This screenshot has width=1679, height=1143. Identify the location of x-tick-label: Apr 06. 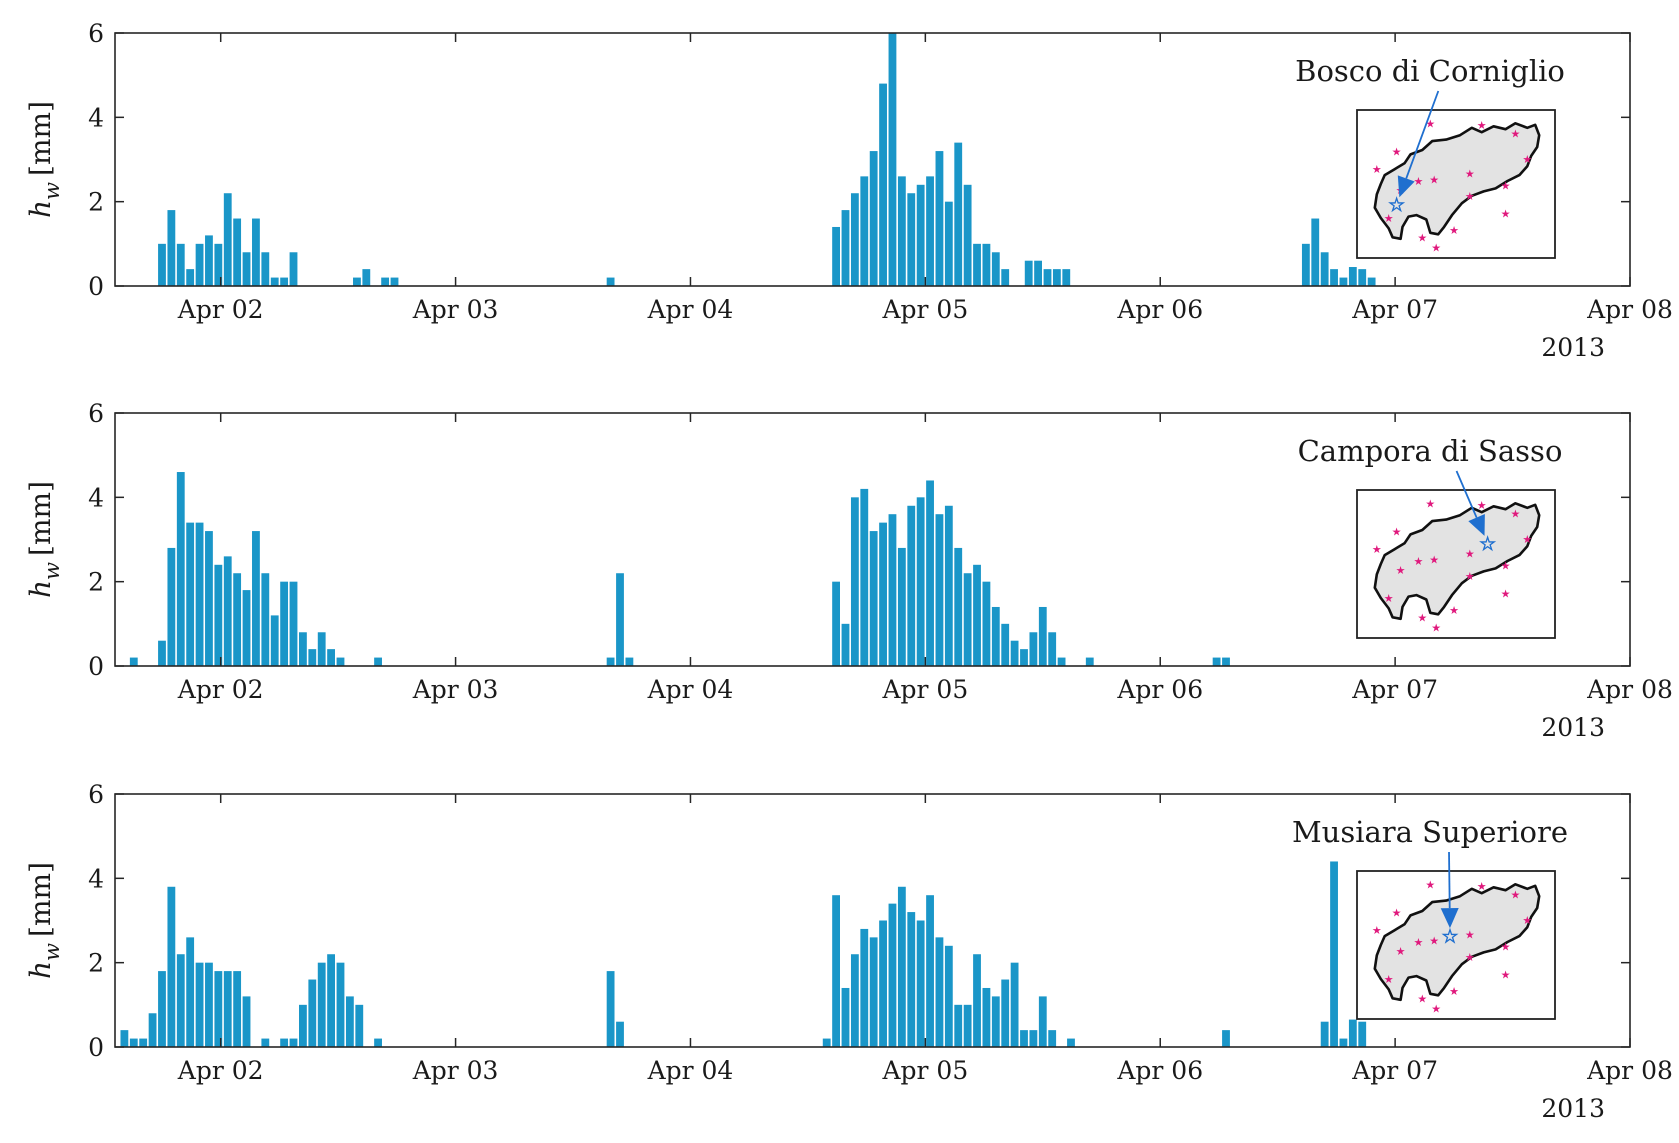
(1159, 309).